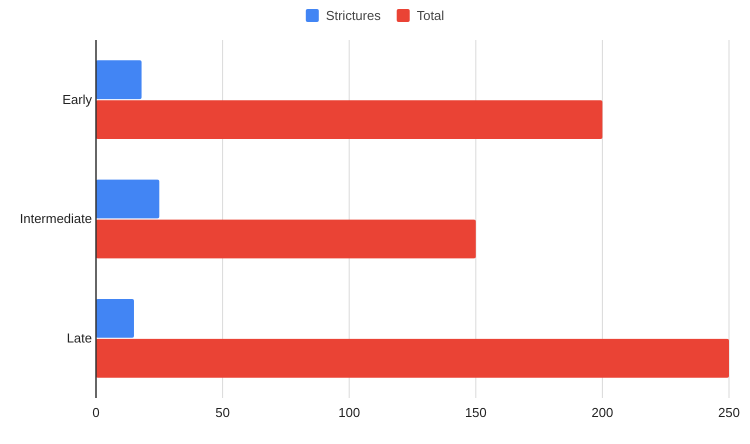 This screenshot has width=750, height=444. What do you see at coordinates (56, 218) in the screenshot?
I see `y-tick-label: Intermediate` at bounding box center [56, 218].